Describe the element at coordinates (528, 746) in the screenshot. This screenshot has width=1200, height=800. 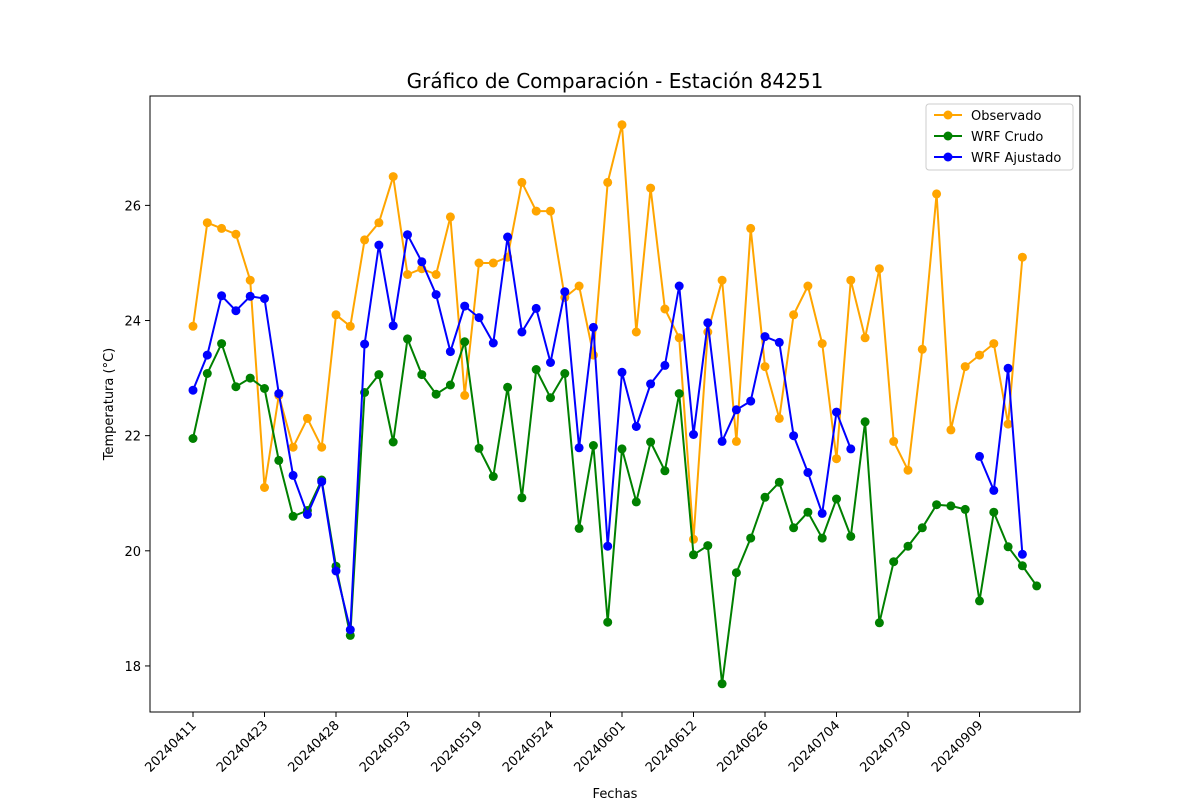
I see `x-tick-label: 20240524` at that location.